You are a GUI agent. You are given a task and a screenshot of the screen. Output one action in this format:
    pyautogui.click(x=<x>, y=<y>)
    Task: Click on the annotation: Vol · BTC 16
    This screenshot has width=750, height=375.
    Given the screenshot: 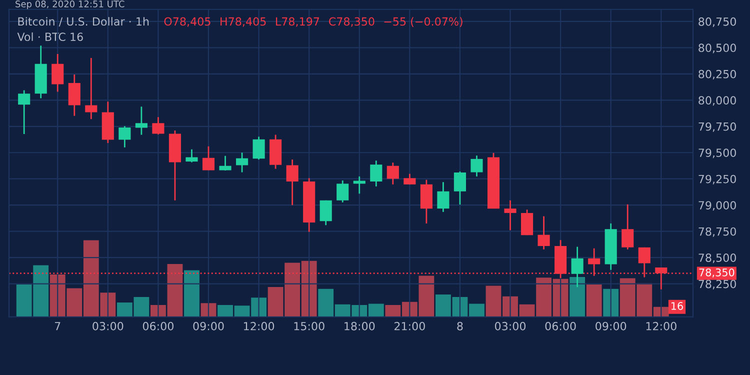 What is the action you would take?
    pyautogui.click(x=50, y=37)
    